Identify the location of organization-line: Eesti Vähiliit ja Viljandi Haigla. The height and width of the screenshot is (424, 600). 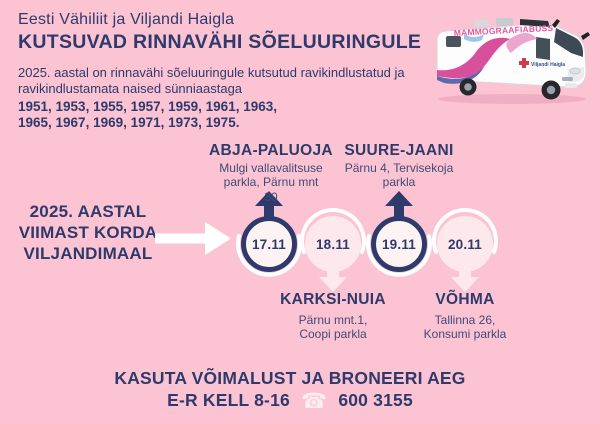
(126, 19).